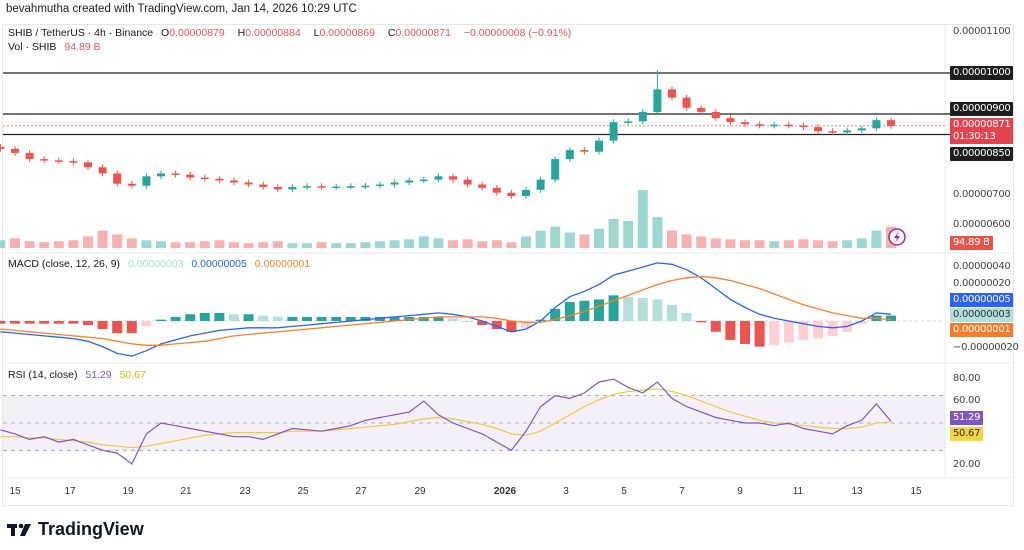 Image resolution: width=1024 pixels, height=550 pixels. What do you see at coordinates (219, 264) in the screenshot?
I see `macd-line-value: 0.00000005` at bounding box center [219, 264].